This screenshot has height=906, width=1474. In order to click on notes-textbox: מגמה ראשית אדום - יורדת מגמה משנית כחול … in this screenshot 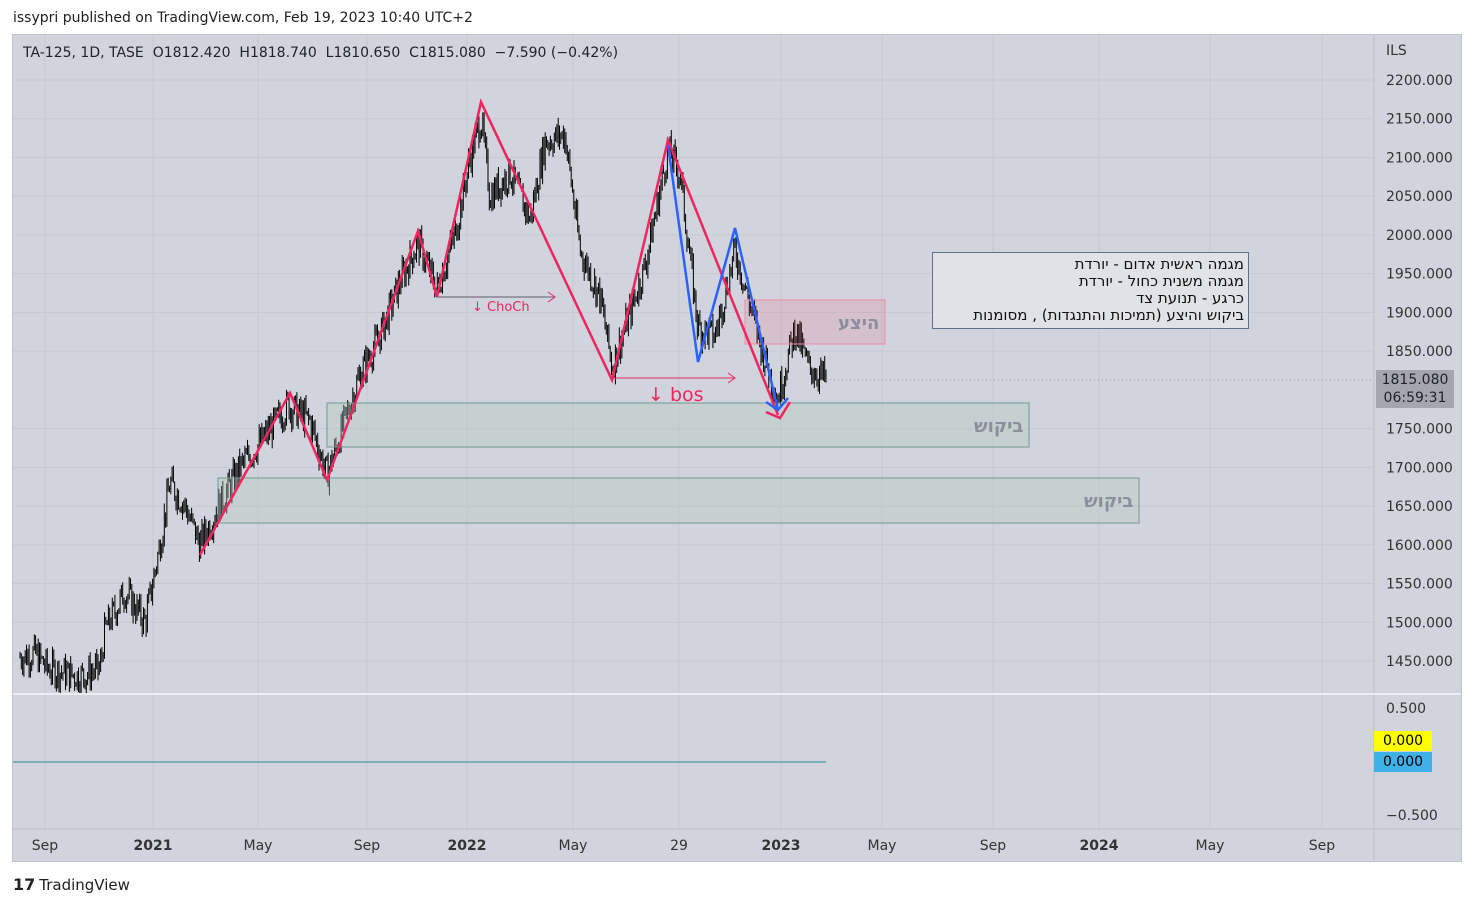, I will do `click(1090, 290)`.